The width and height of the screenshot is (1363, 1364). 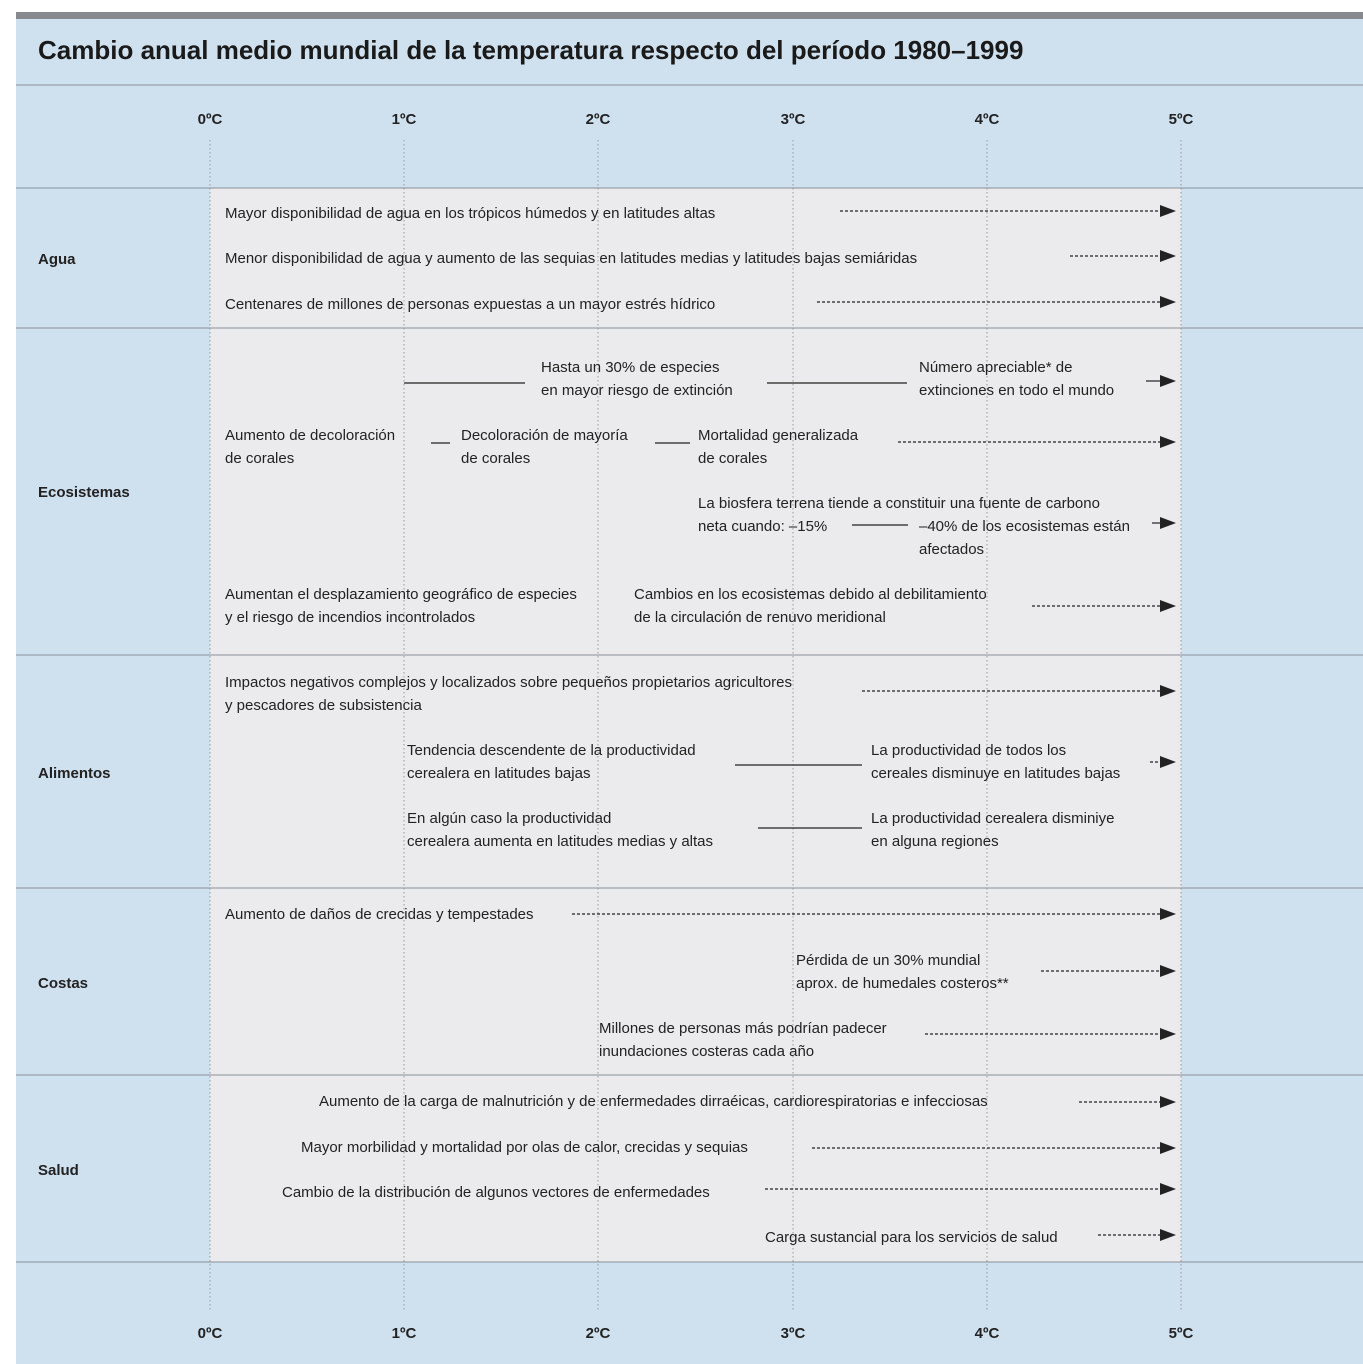 I want to click on item-text: Mortalidad generalizada, so click(x=778, y=435).